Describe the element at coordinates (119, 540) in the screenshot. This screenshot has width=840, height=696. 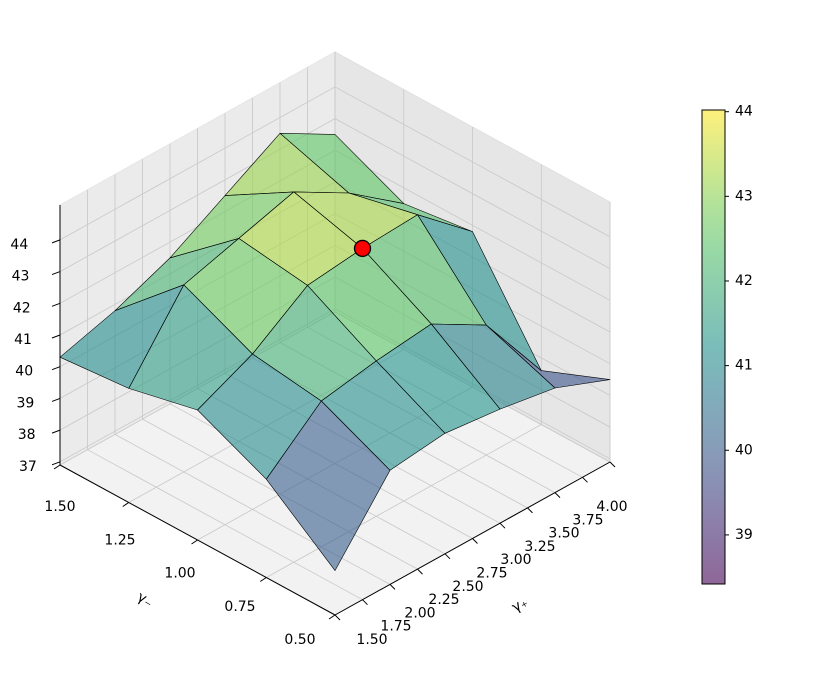
I see `y-tick-label: 1.25` at that location.